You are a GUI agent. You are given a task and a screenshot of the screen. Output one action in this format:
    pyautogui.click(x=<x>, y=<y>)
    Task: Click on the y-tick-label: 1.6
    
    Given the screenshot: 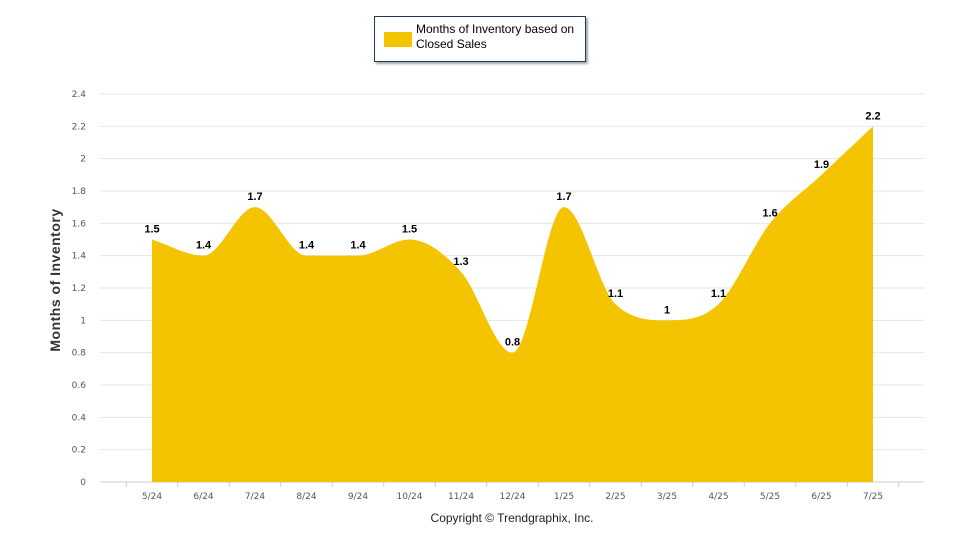 What is the action you would take?
    pyautogui.click(x=79, y=224)
    